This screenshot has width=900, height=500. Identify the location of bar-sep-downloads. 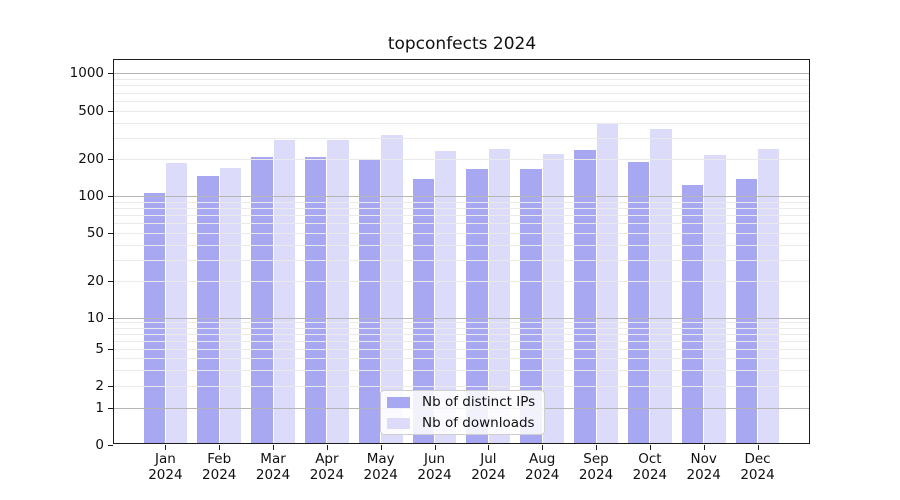
(607, 284).